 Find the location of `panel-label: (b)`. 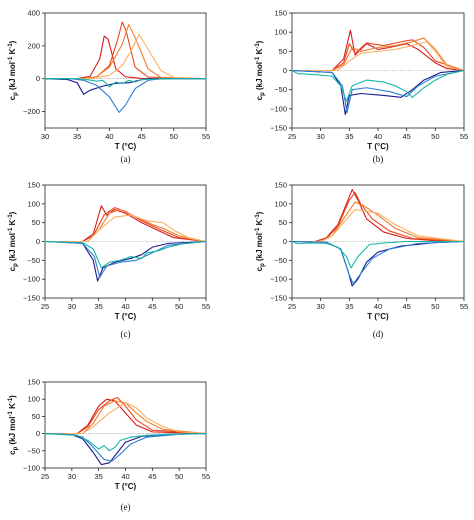

panel-label: (b) is located at coordinates (378, 159).